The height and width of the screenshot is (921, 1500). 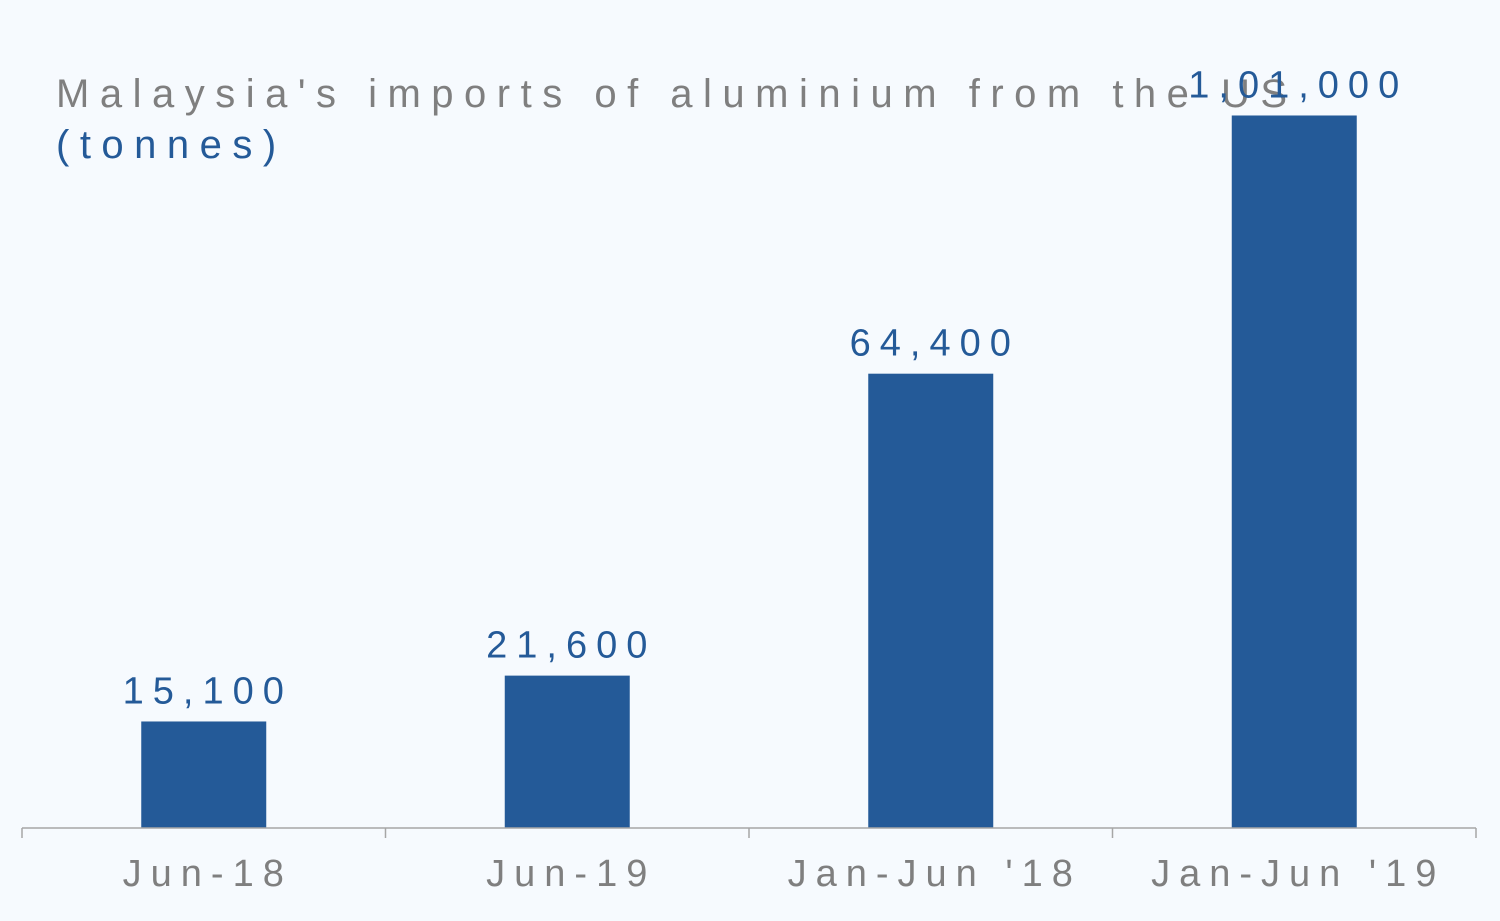 What do you see at coordinates (1298, 874) in the screenshot?
I see `x-tick-label-3: Jan-Jun '19` at bounding box center [1298, 874].